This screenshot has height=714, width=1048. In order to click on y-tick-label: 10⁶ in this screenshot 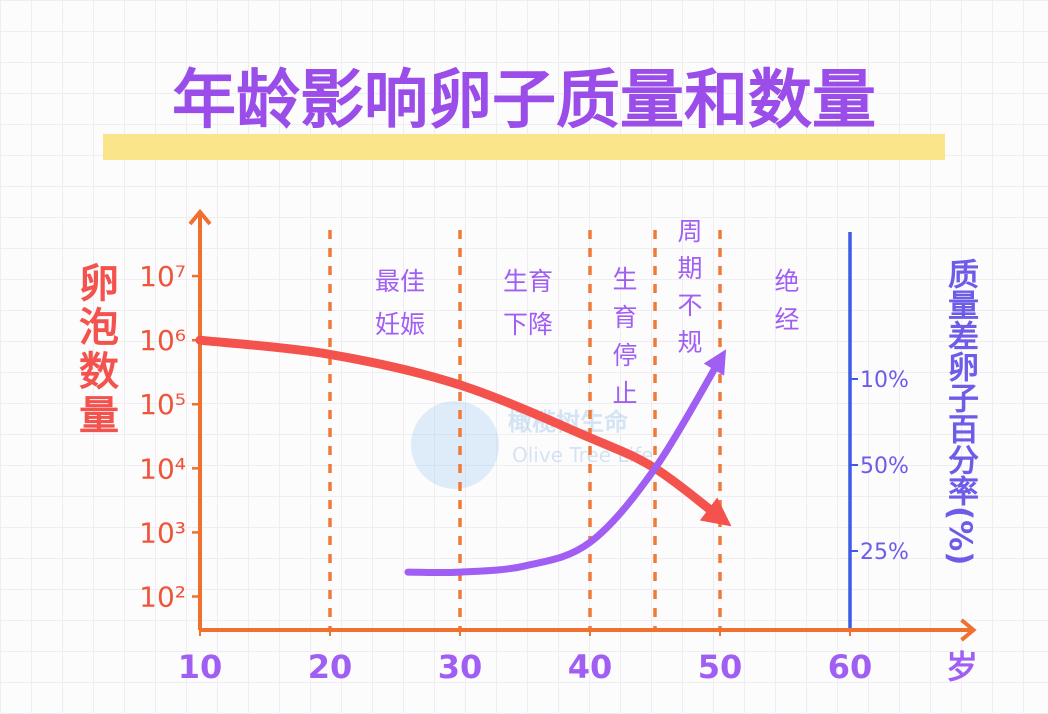, I will do `click(162, 340)`.